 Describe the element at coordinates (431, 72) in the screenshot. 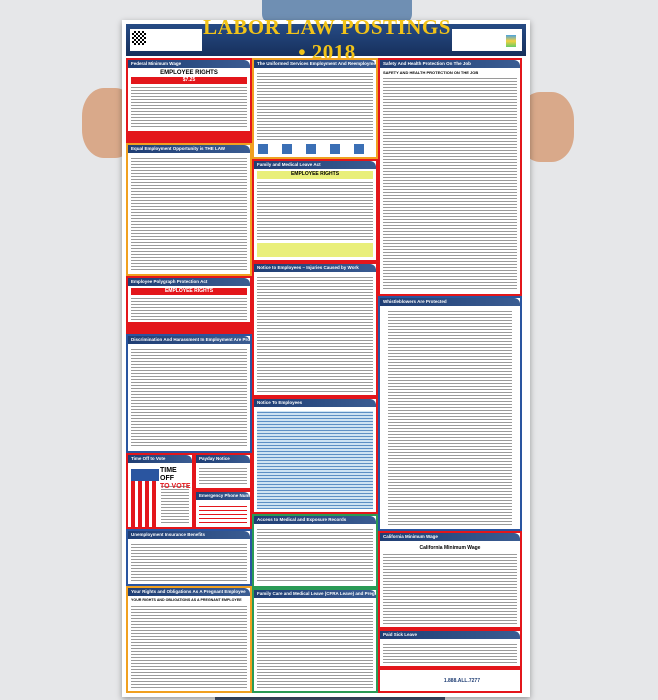

I see `headline: SAFETY AND HEALTH PROTECTION ON THE JOB` at that location.